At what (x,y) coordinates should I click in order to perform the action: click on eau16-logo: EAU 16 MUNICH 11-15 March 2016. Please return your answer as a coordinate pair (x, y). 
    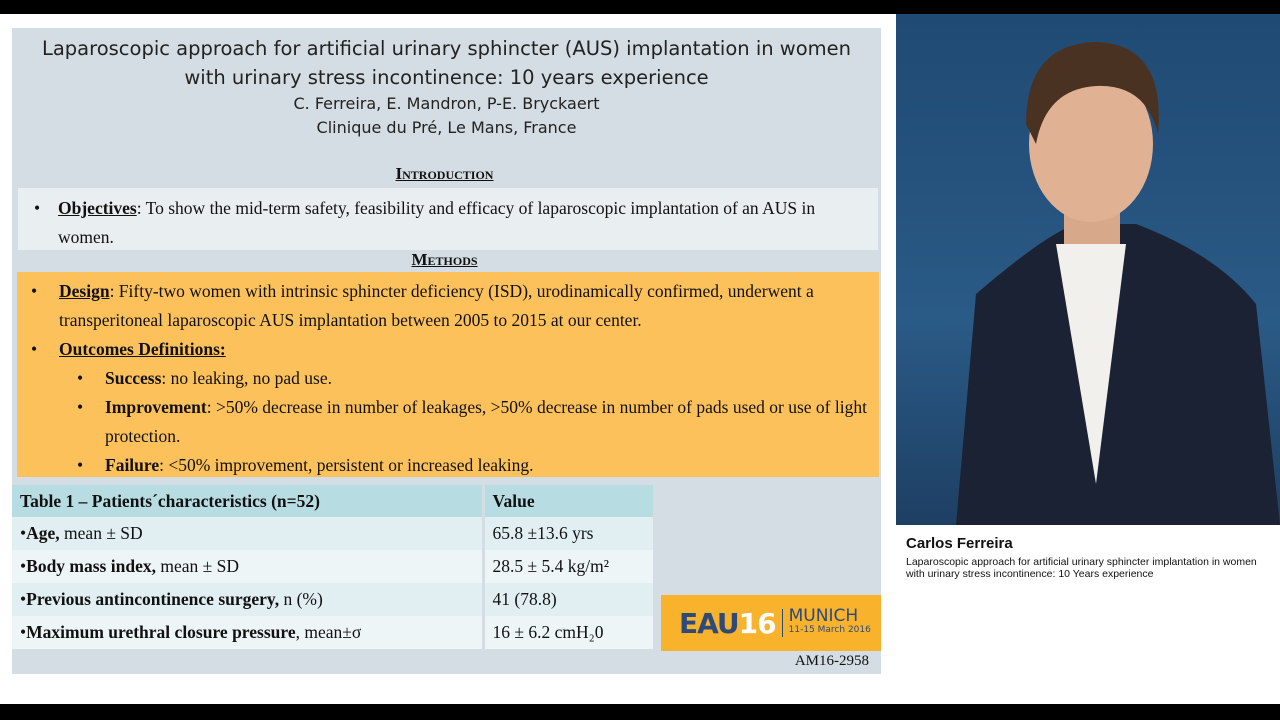
    Looking at the image, I should click on (771, 623).